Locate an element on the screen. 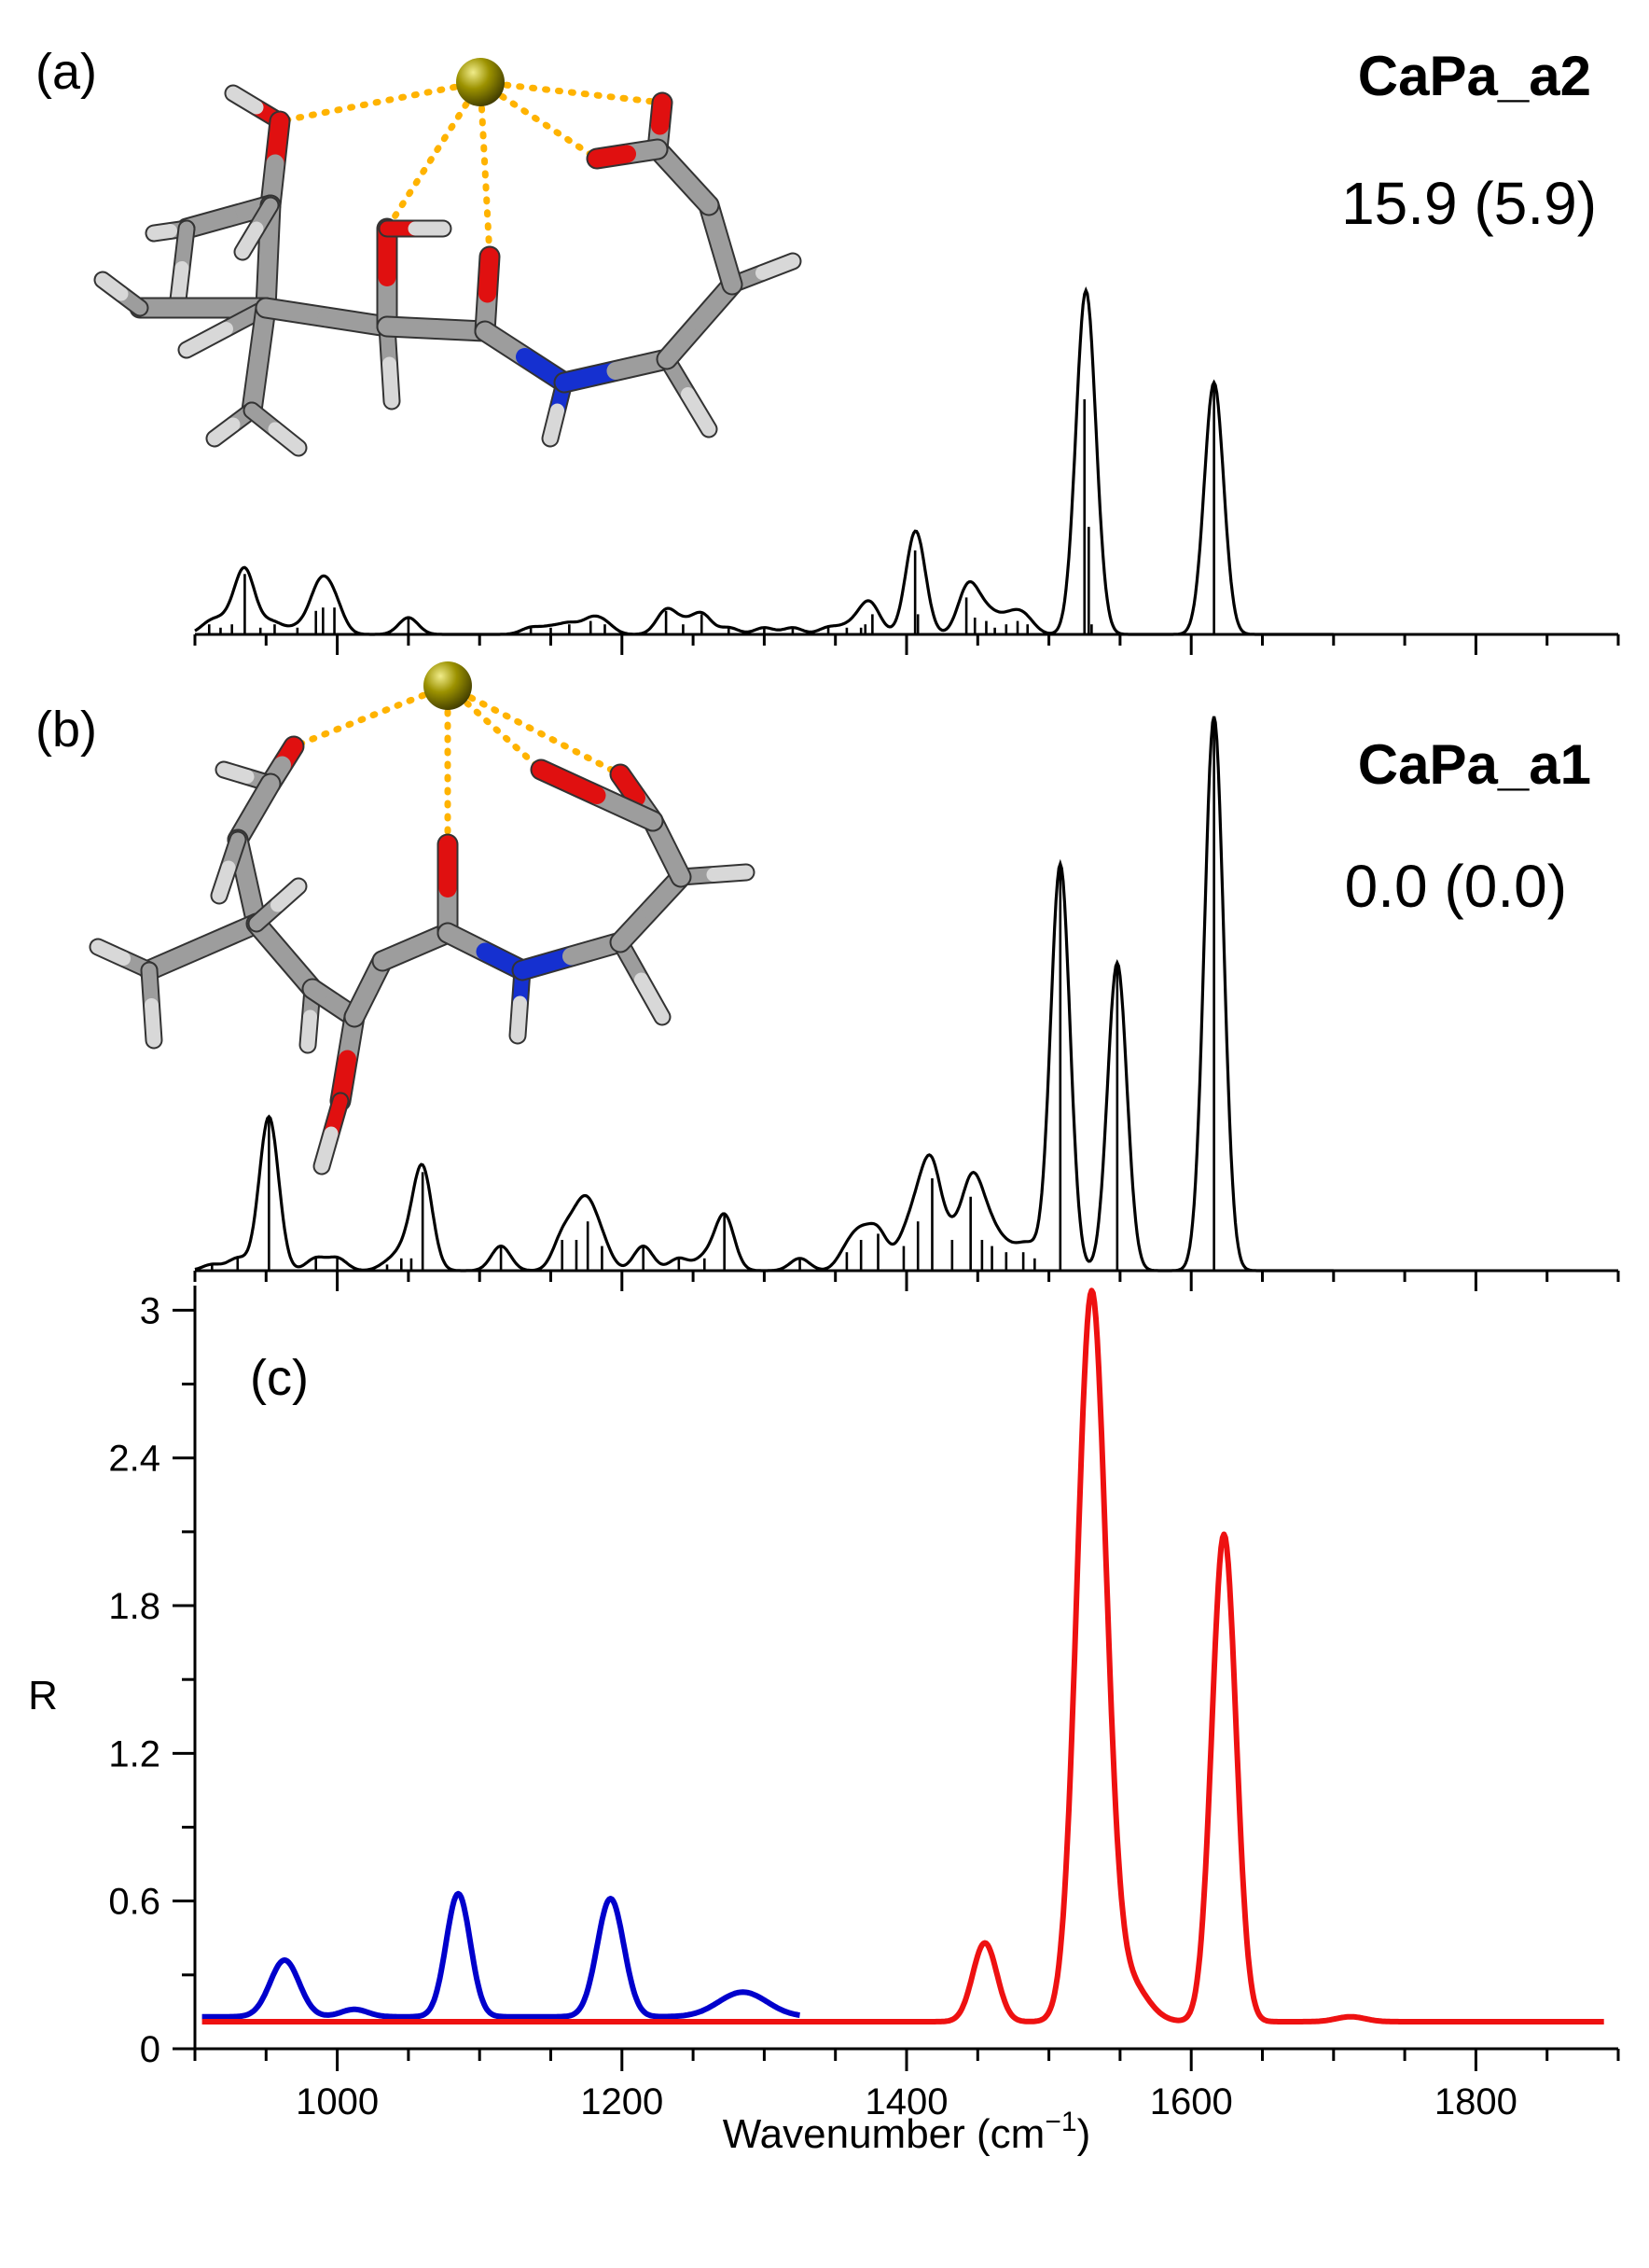 The image size is (1649, 2268). x-tick-label-3: 1600 is located at coordinates (1191, 2101).